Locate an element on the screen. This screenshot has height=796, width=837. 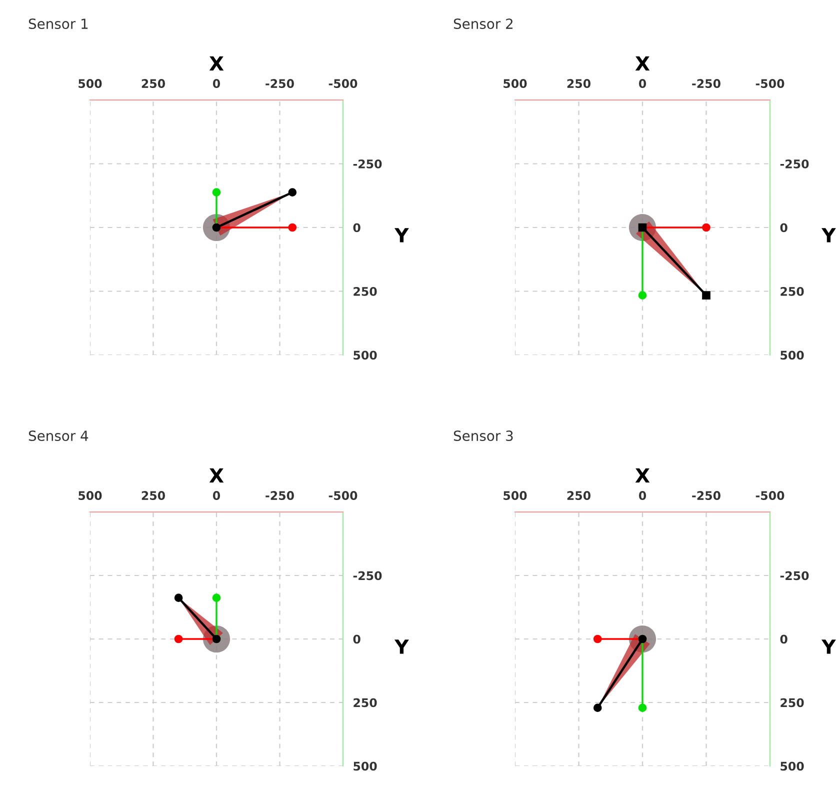
chart-title: Sensor 1 is located at coordinates (58, 24).